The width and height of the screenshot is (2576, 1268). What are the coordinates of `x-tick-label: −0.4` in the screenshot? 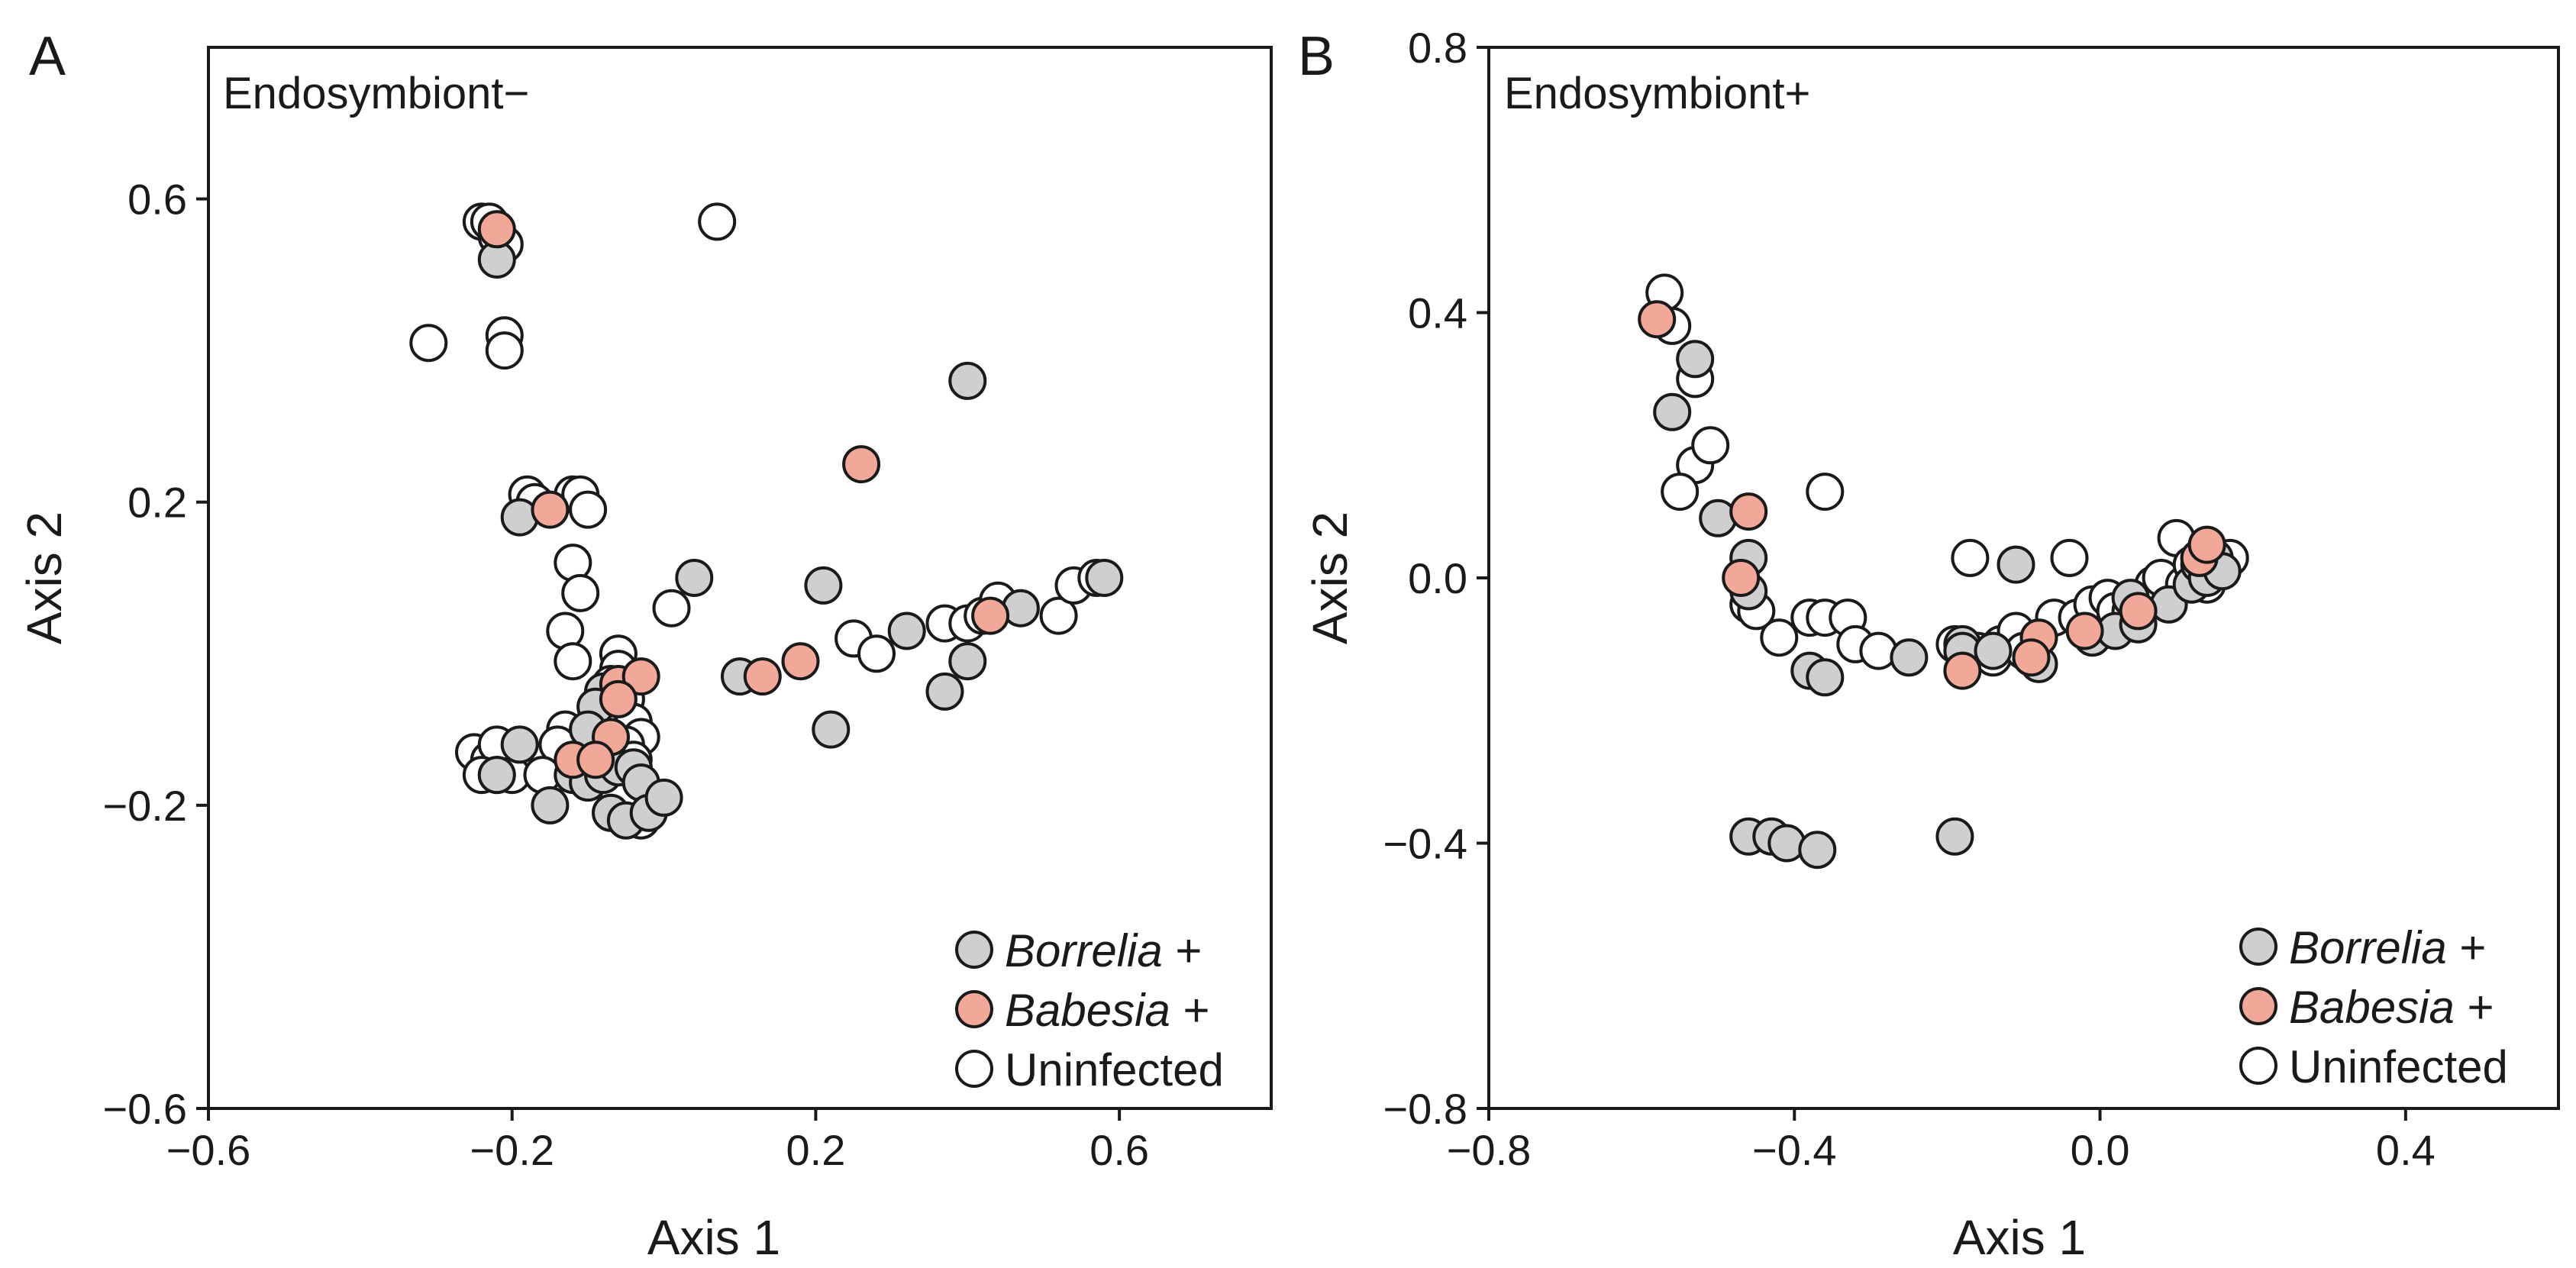 It's located at (1794, 1150).